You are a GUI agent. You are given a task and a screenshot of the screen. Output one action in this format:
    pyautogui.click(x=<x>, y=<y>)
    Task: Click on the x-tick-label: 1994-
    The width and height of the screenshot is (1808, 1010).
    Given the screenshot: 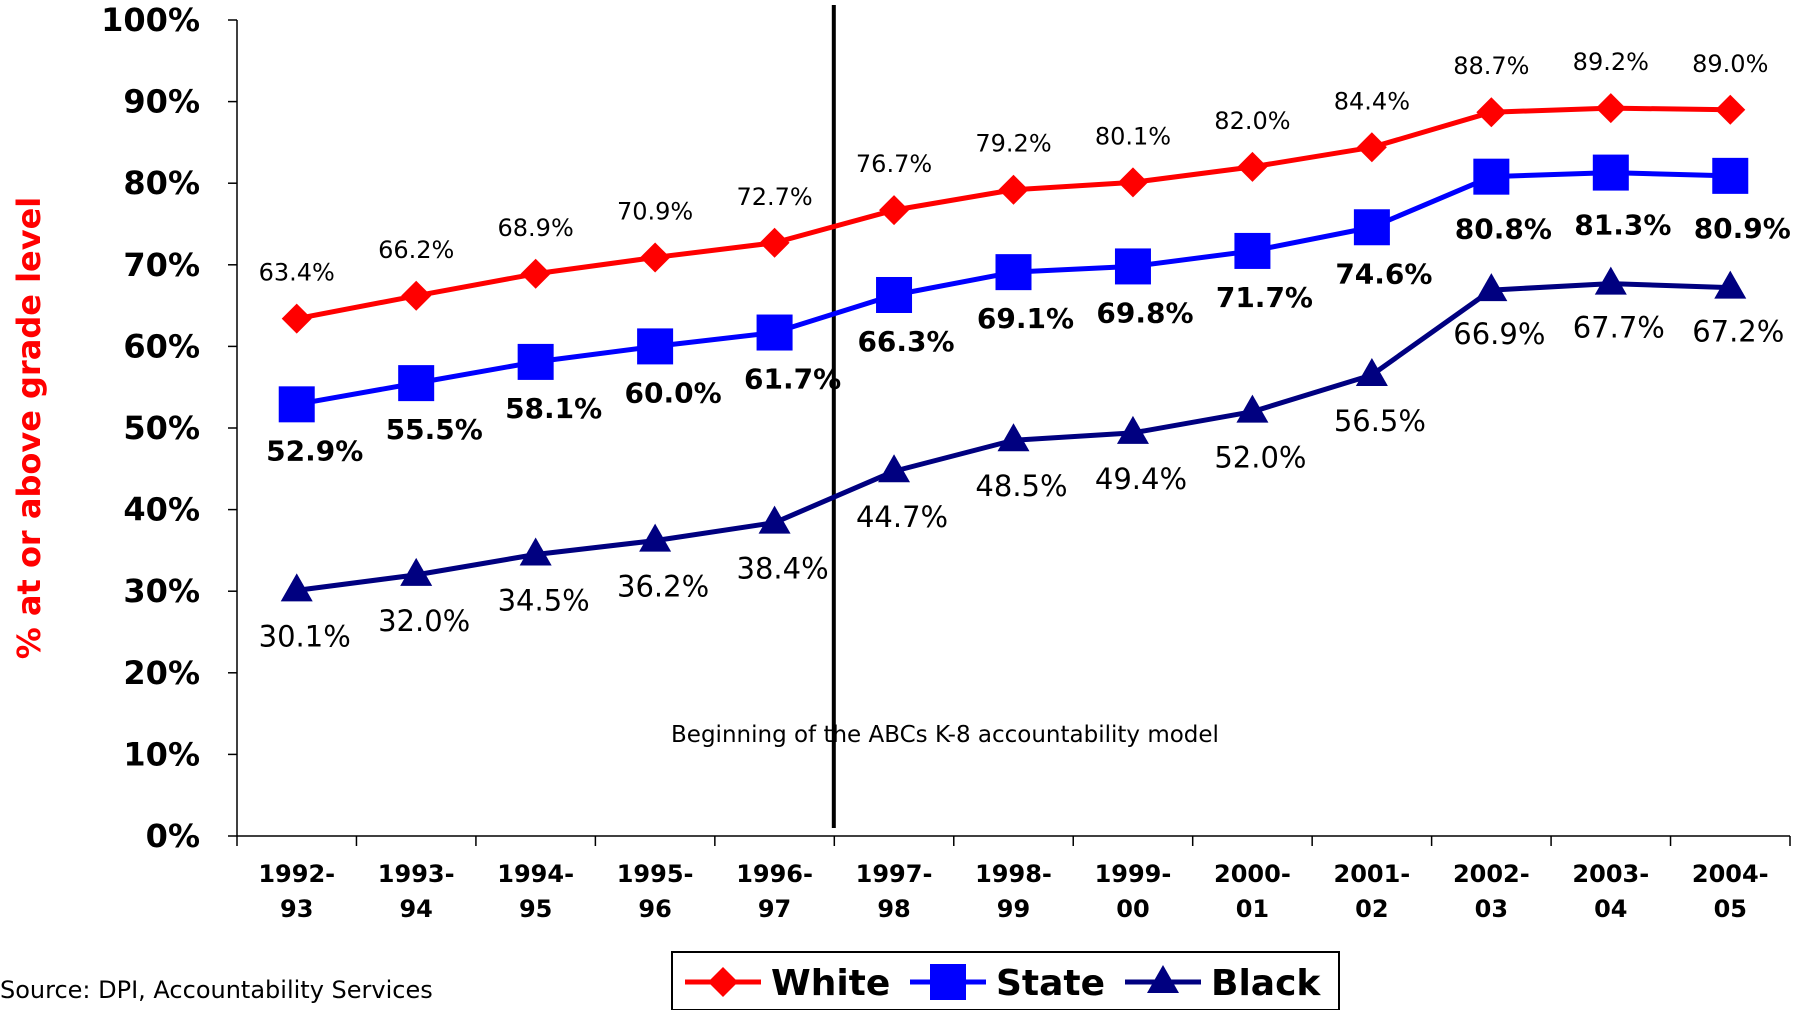 What is the action you would take?
    pyautogui.click(x=535, y=874)
    